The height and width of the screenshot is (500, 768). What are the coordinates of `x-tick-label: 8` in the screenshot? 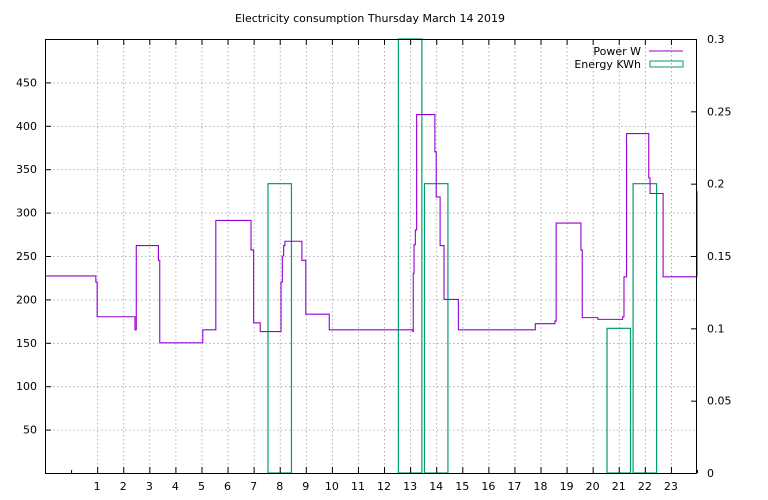 It's located at (279, 486).